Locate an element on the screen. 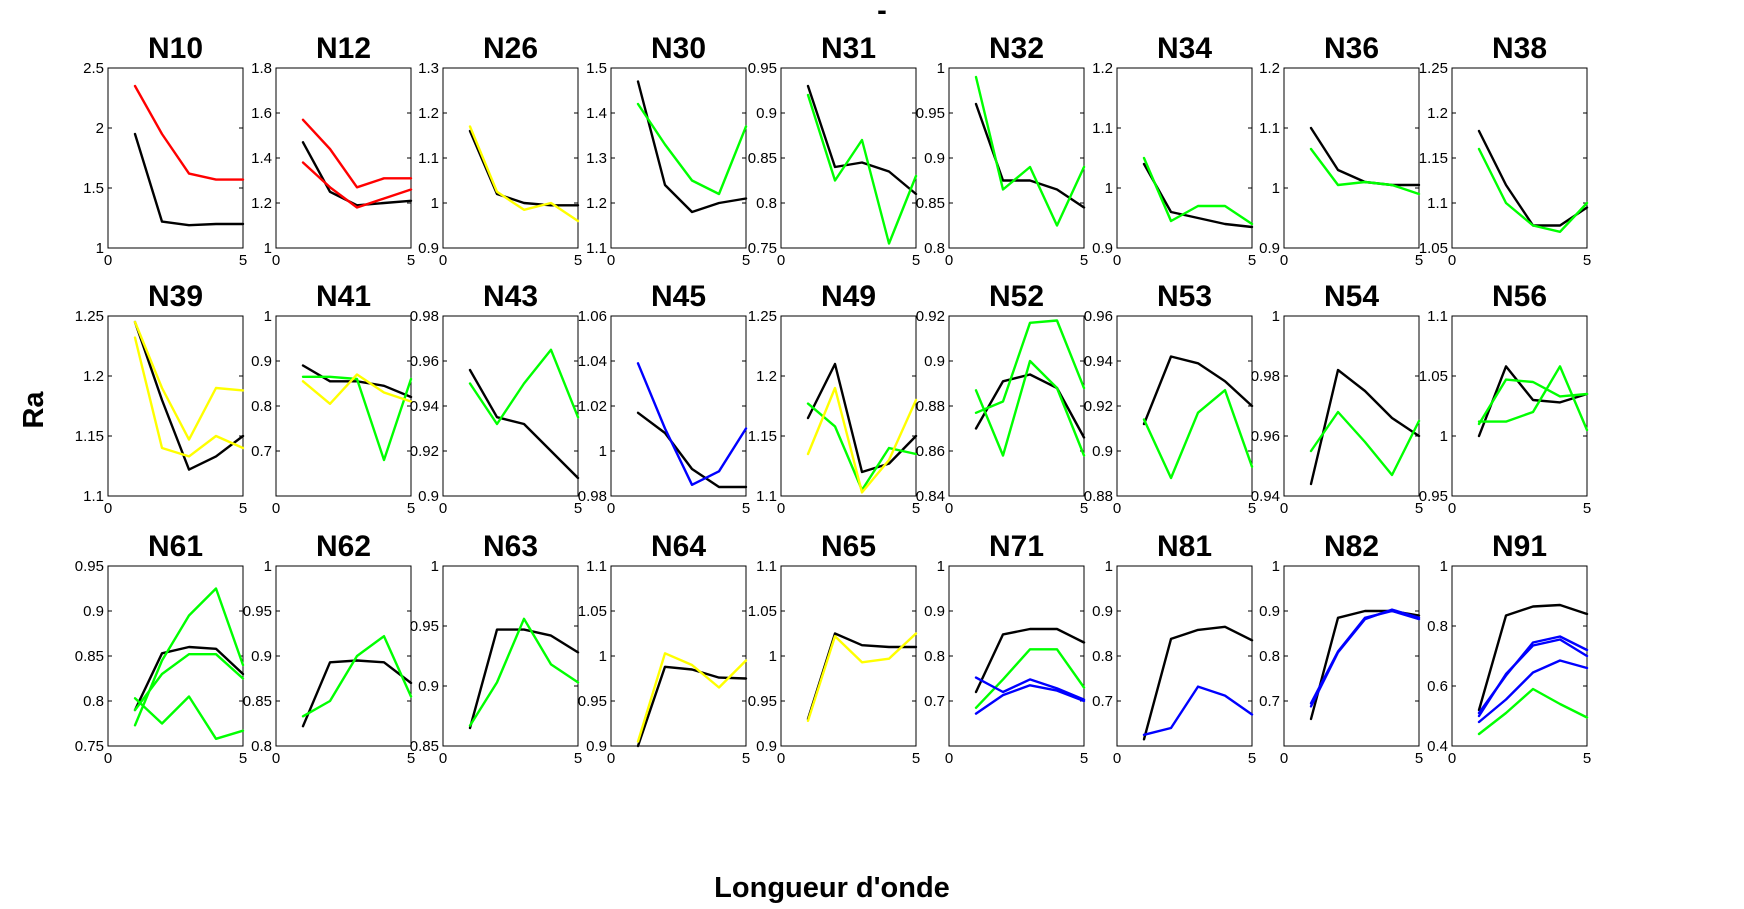 The image size is (1744, 909). y-tick-label: 0.85 is located at coordinates (762, 158).